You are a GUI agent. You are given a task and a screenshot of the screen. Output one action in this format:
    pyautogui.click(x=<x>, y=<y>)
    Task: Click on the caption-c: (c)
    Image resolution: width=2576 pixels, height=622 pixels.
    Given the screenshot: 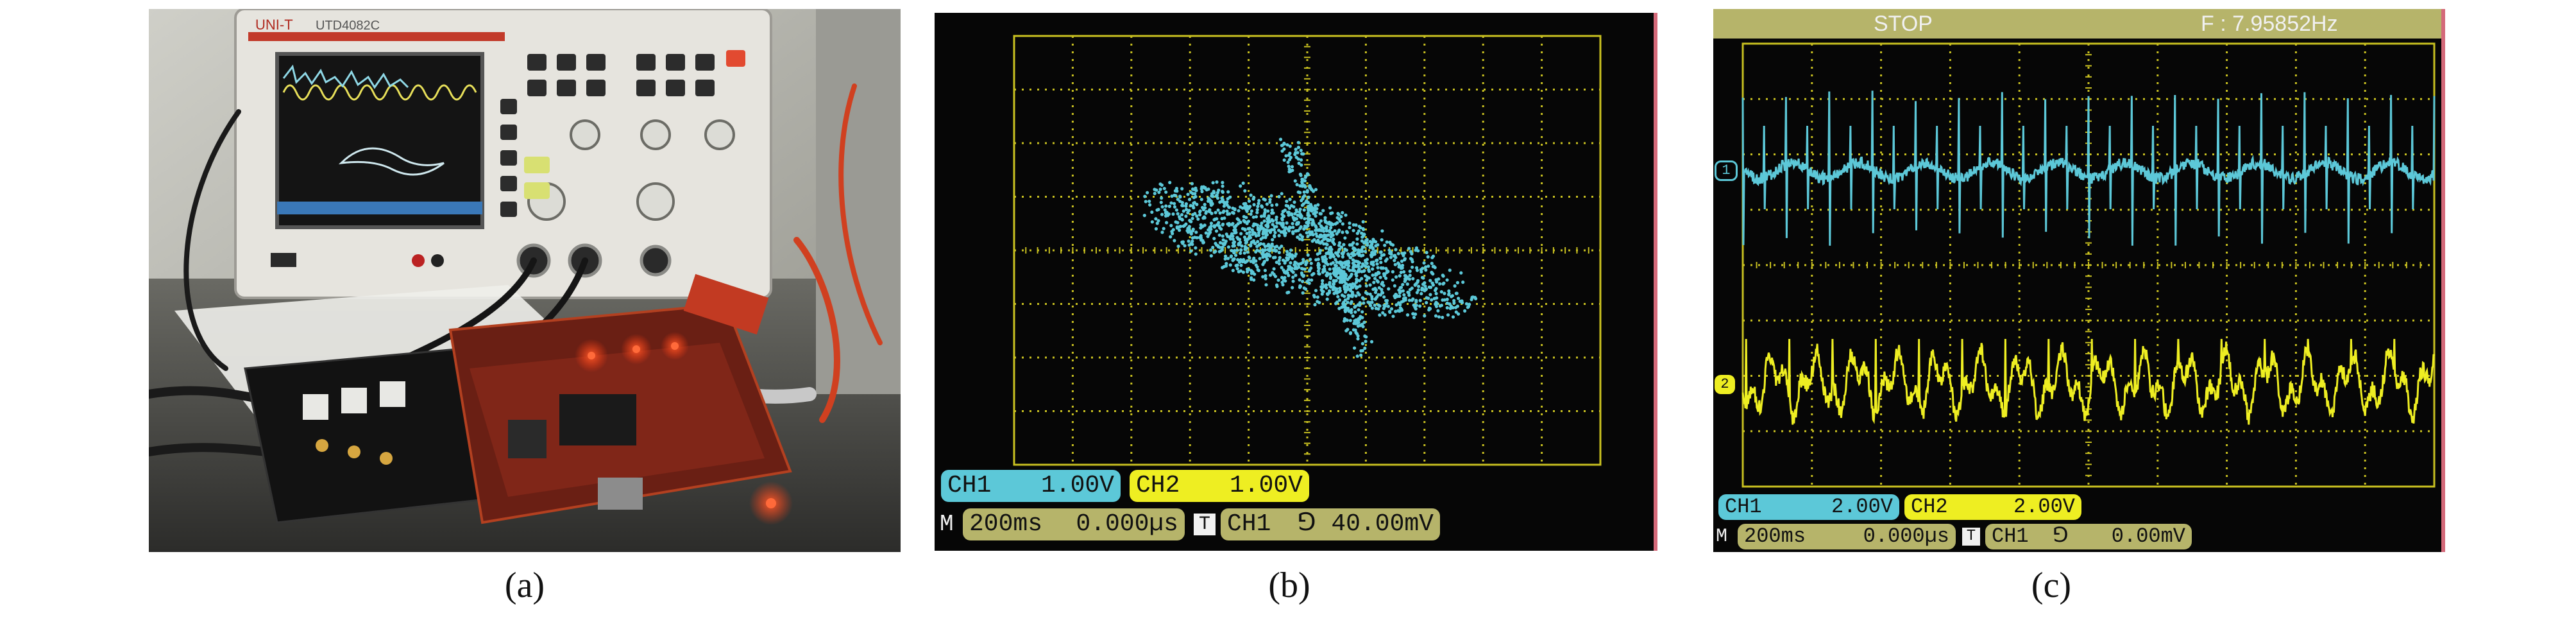 What is the action you would take?
    pyautogui.click(x=2051, y=586)
    